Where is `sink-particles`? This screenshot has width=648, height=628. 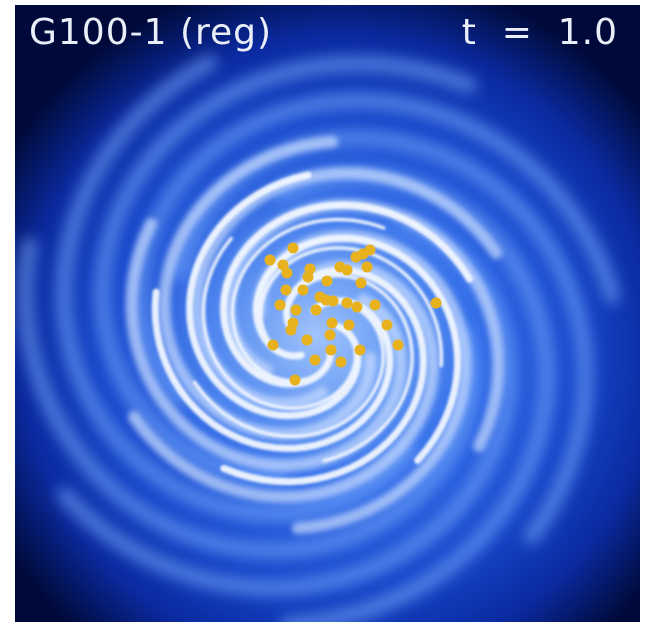 sink-particles is located at coordinates (353, 314).